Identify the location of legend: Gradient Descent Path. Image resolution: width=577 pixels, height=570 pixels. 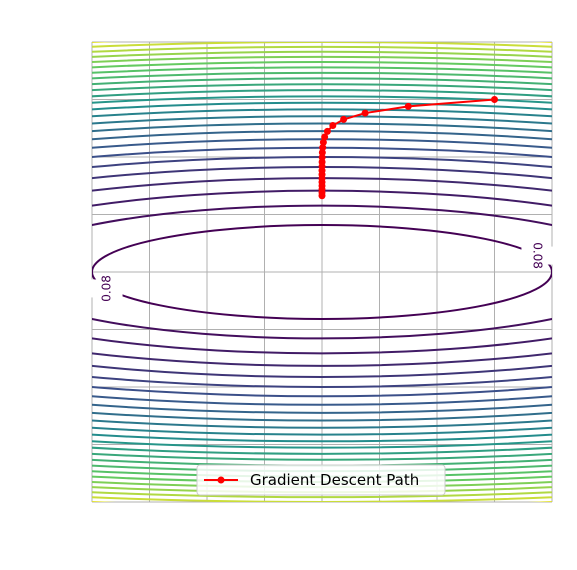
(321, 480).